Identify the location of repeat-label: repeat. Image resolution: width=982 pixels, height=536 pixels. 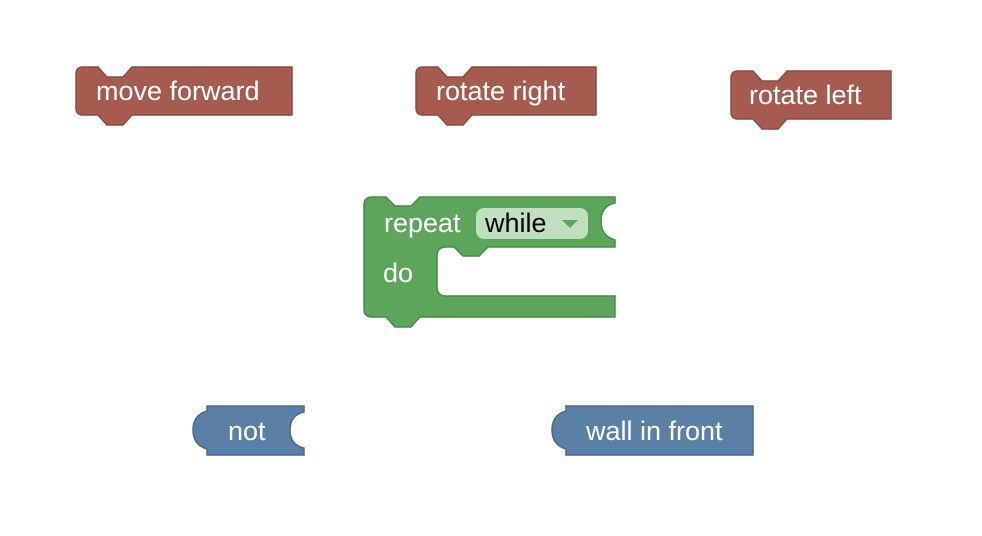
(422, 223).